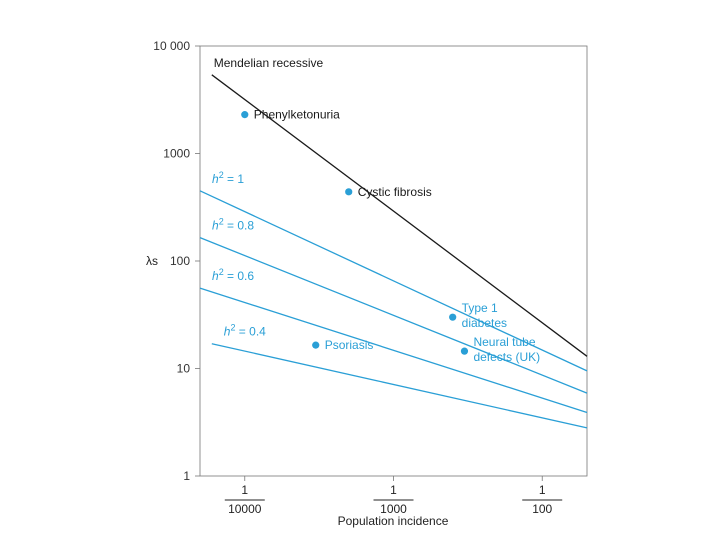 The width and height of the screenshot is (720, 540). I want to click on point-psoriasis, so click(316, 345).